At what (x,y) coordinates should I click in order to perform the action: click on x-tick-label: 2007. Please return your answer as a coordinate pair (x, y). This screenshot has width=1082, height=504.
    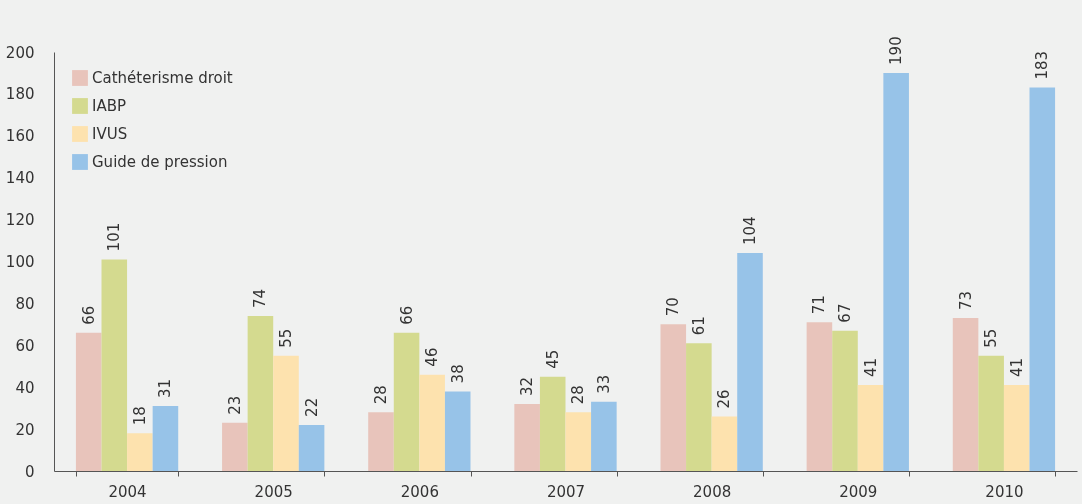
    Looking at the image, I should click on (566, 491).